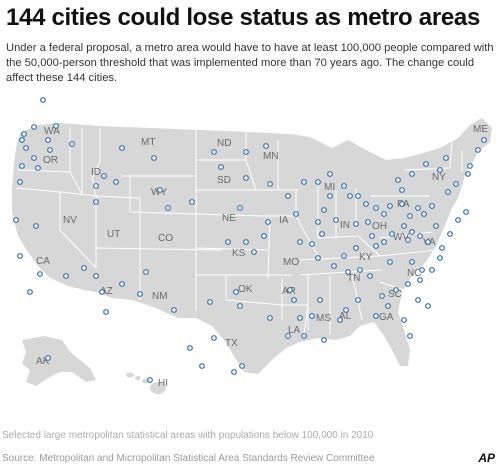 The width and height of the screenshot is (500, 475). What do you see at coordinates (480, 129) in the screenshot?
I see `state-label: ME` at bounding box center [480, 129].